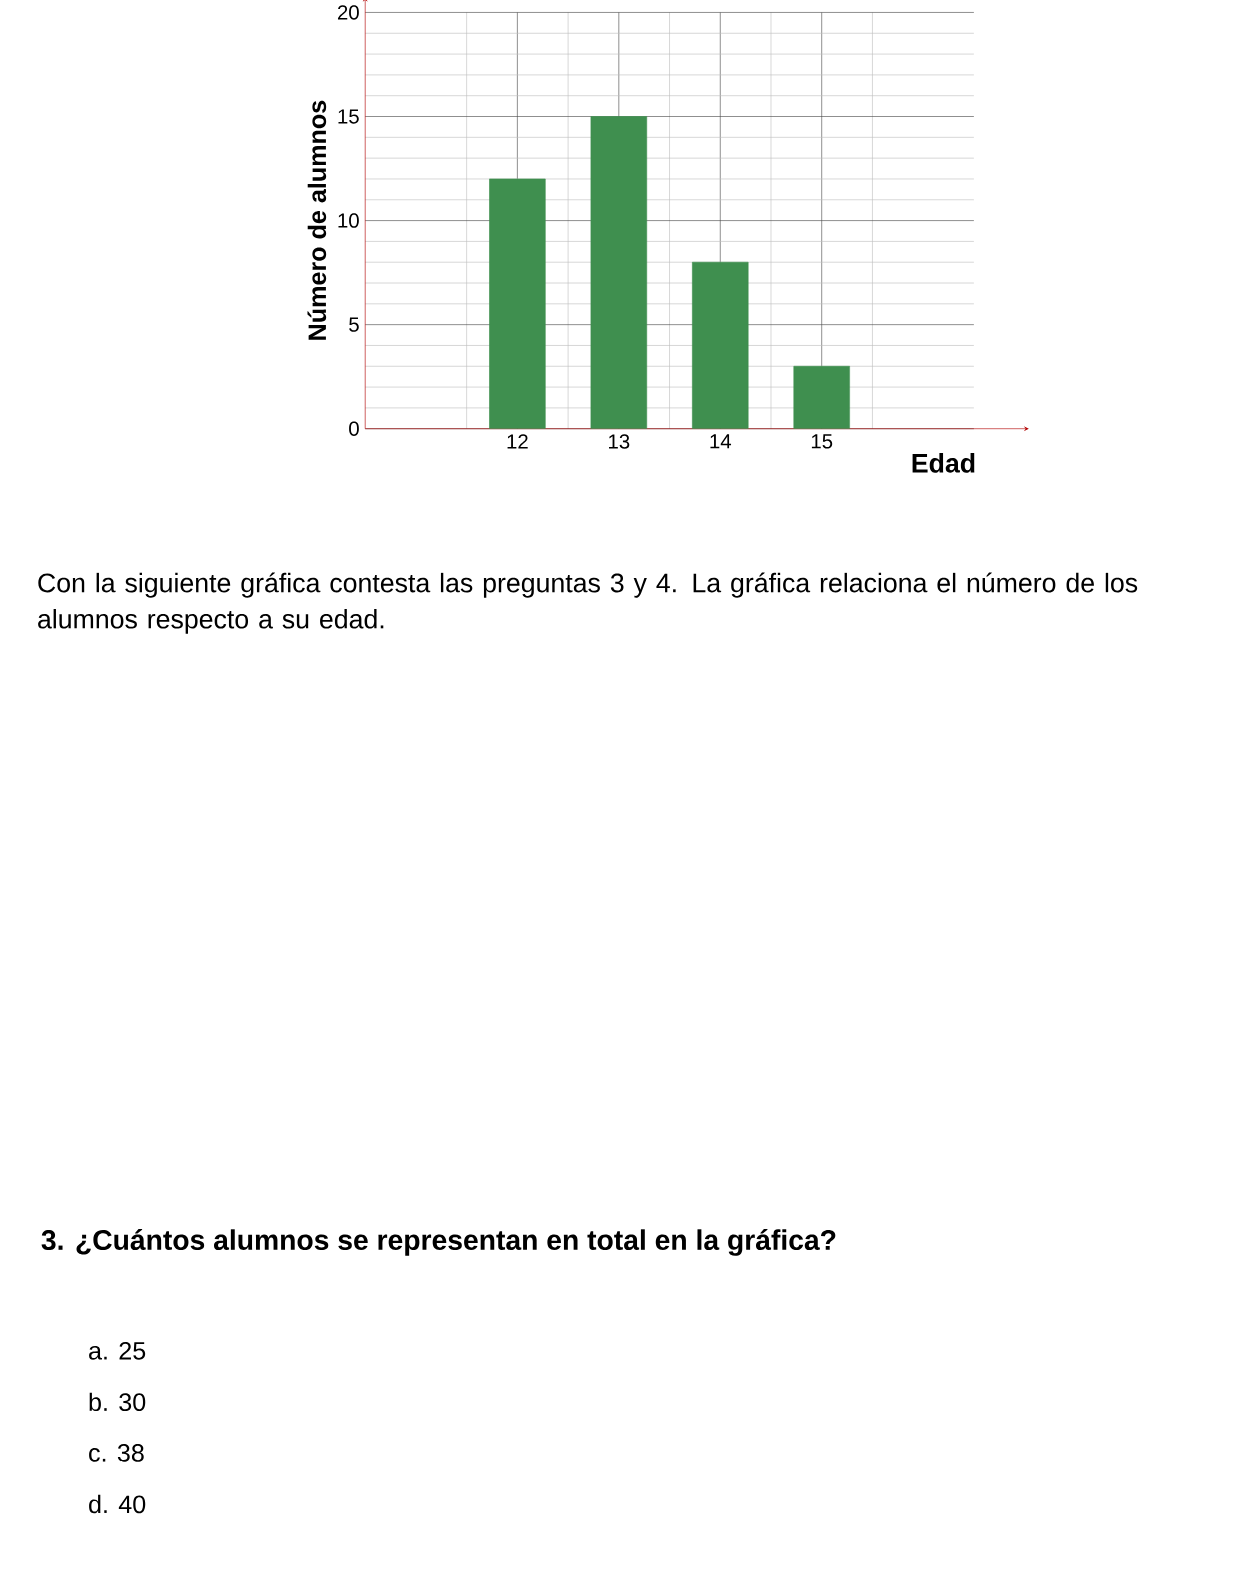  I want to click on y-tick-label: 20, so click(348, 12).